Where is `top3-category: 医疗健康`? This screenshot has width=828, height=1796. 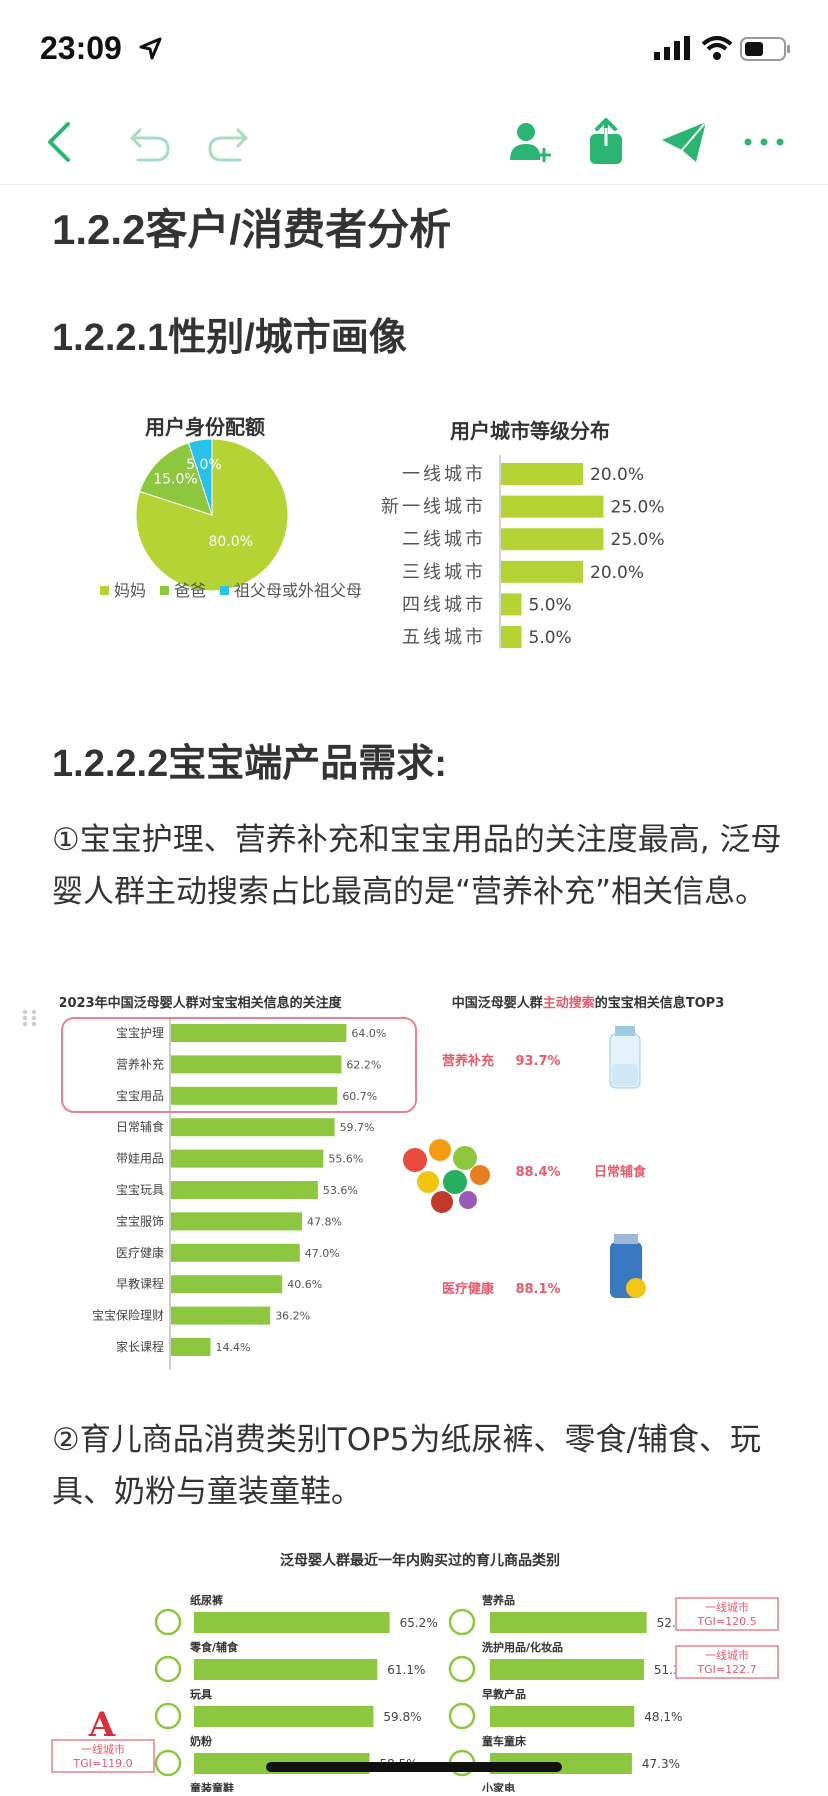
top3-category: 医疗健康 is located at coordinates (468, 1289).